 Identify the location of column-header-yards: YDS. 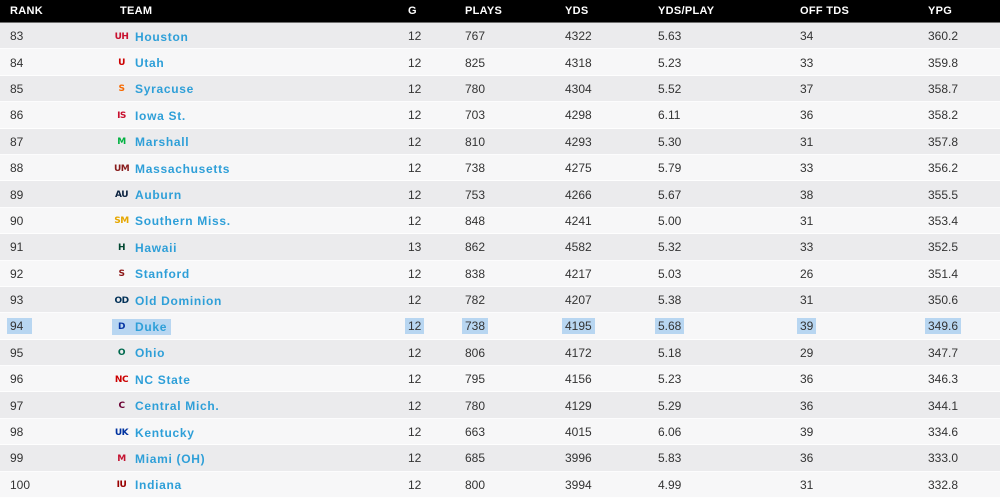
(577, 11).